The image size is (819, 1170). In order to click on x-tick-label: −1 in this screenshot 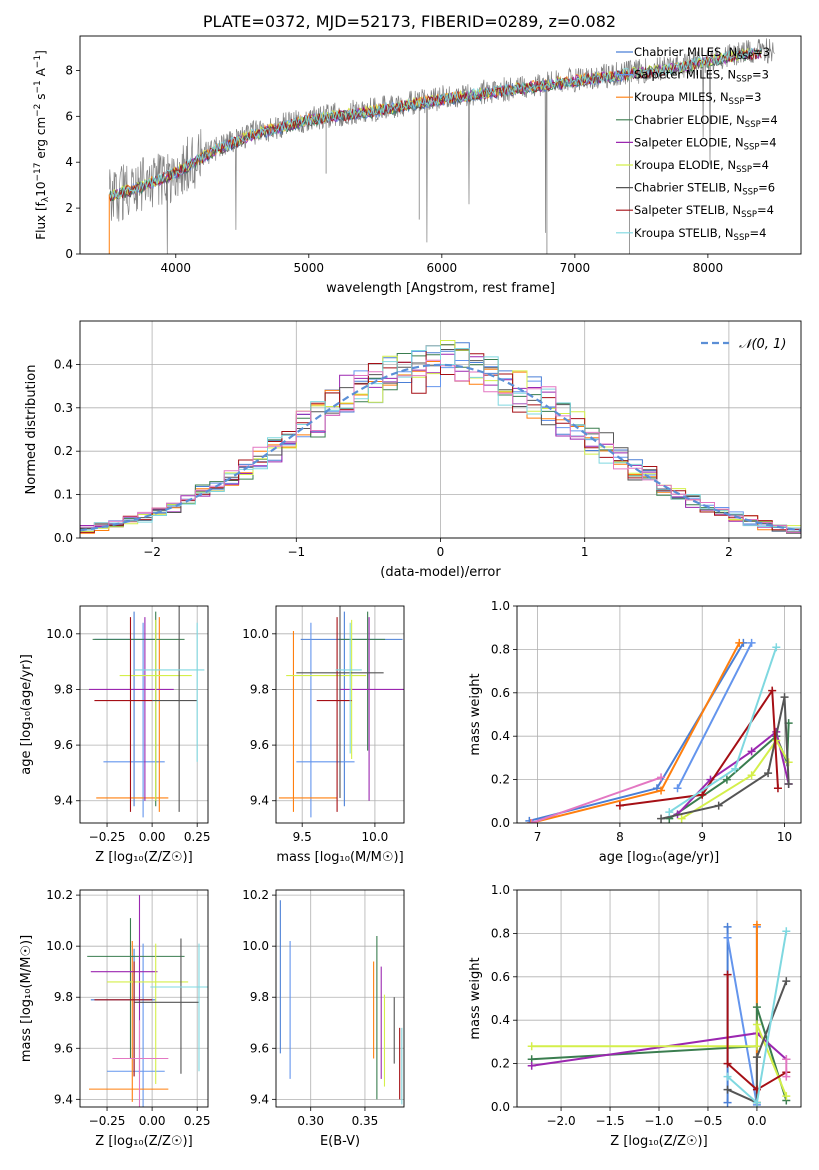, I will do `click(296, 552)`.